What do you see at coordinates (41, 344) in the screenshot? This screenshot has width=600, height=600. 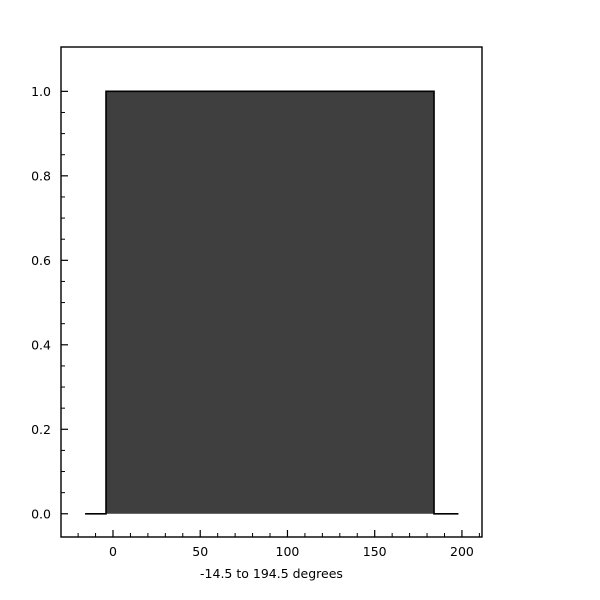 I see `y-tick-label: 0.4` at bounding box center [41, 344].